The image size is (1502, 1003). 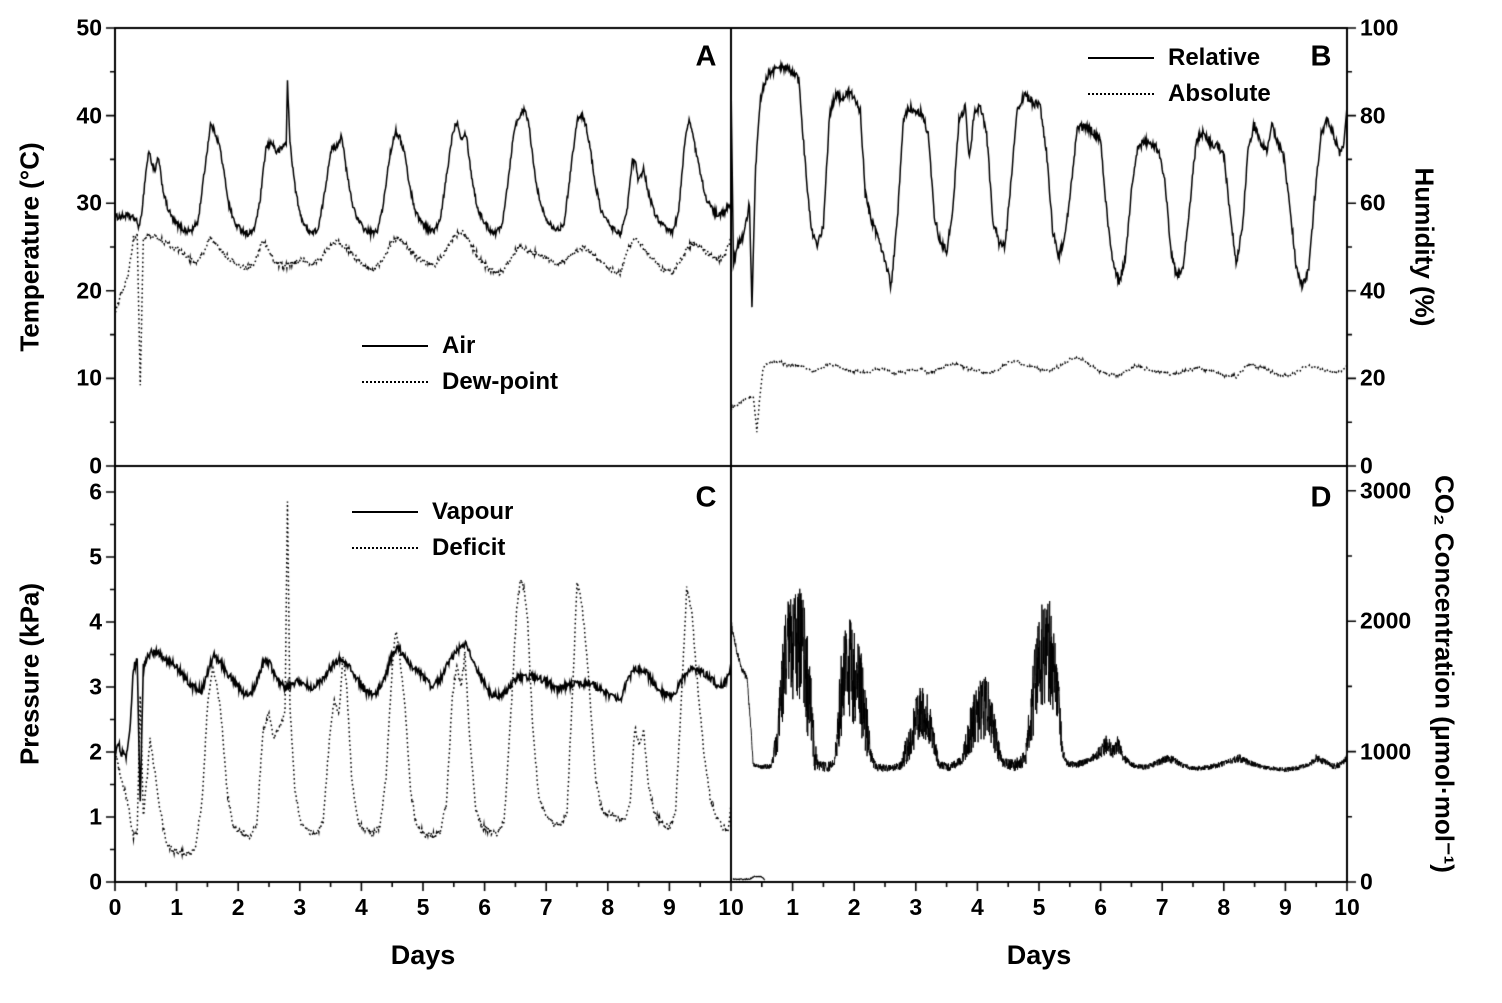 I want to click on legend-pressure: Vapour Deficit, so click(x=432, y=530).